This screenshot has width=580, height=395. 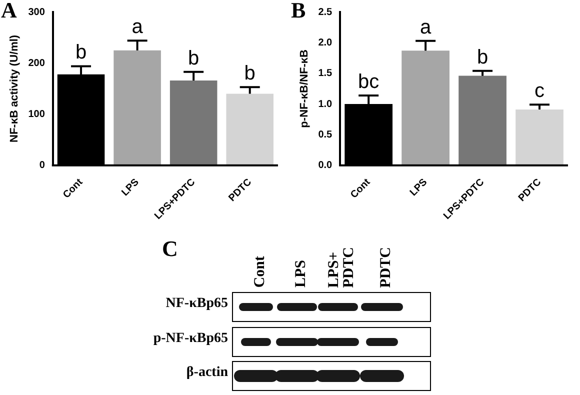 What do you see at coordinates (190, 339) in the screenshot?
I see `text: p-NF-κBp65` at bounding box center [190, 339].